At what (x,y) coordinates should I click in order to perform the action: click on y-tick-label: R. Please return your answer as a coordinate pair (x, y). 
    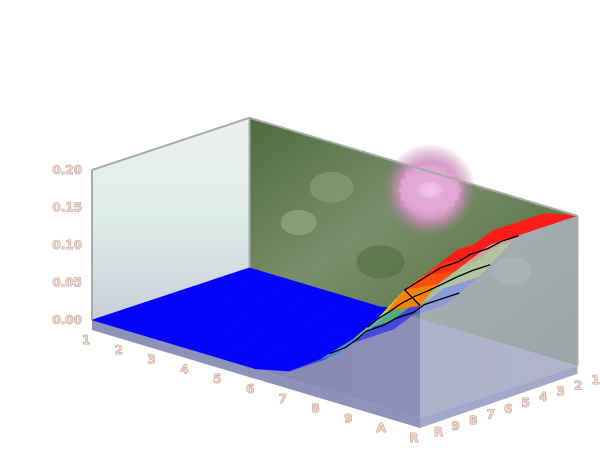
    Looking at the image, I should click on (438, 432).